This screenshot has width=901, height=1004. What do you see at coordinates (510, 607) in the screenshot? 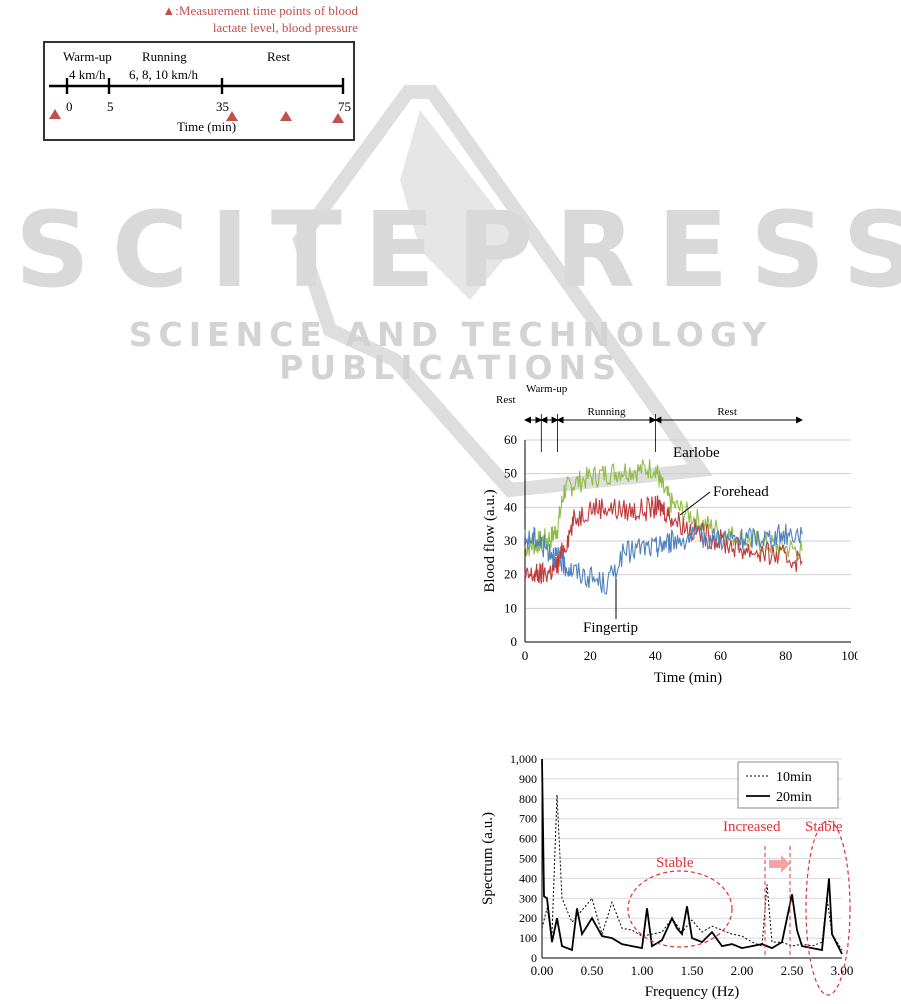
I see `y-tick-label: 10` at bounding box center [510, 607].